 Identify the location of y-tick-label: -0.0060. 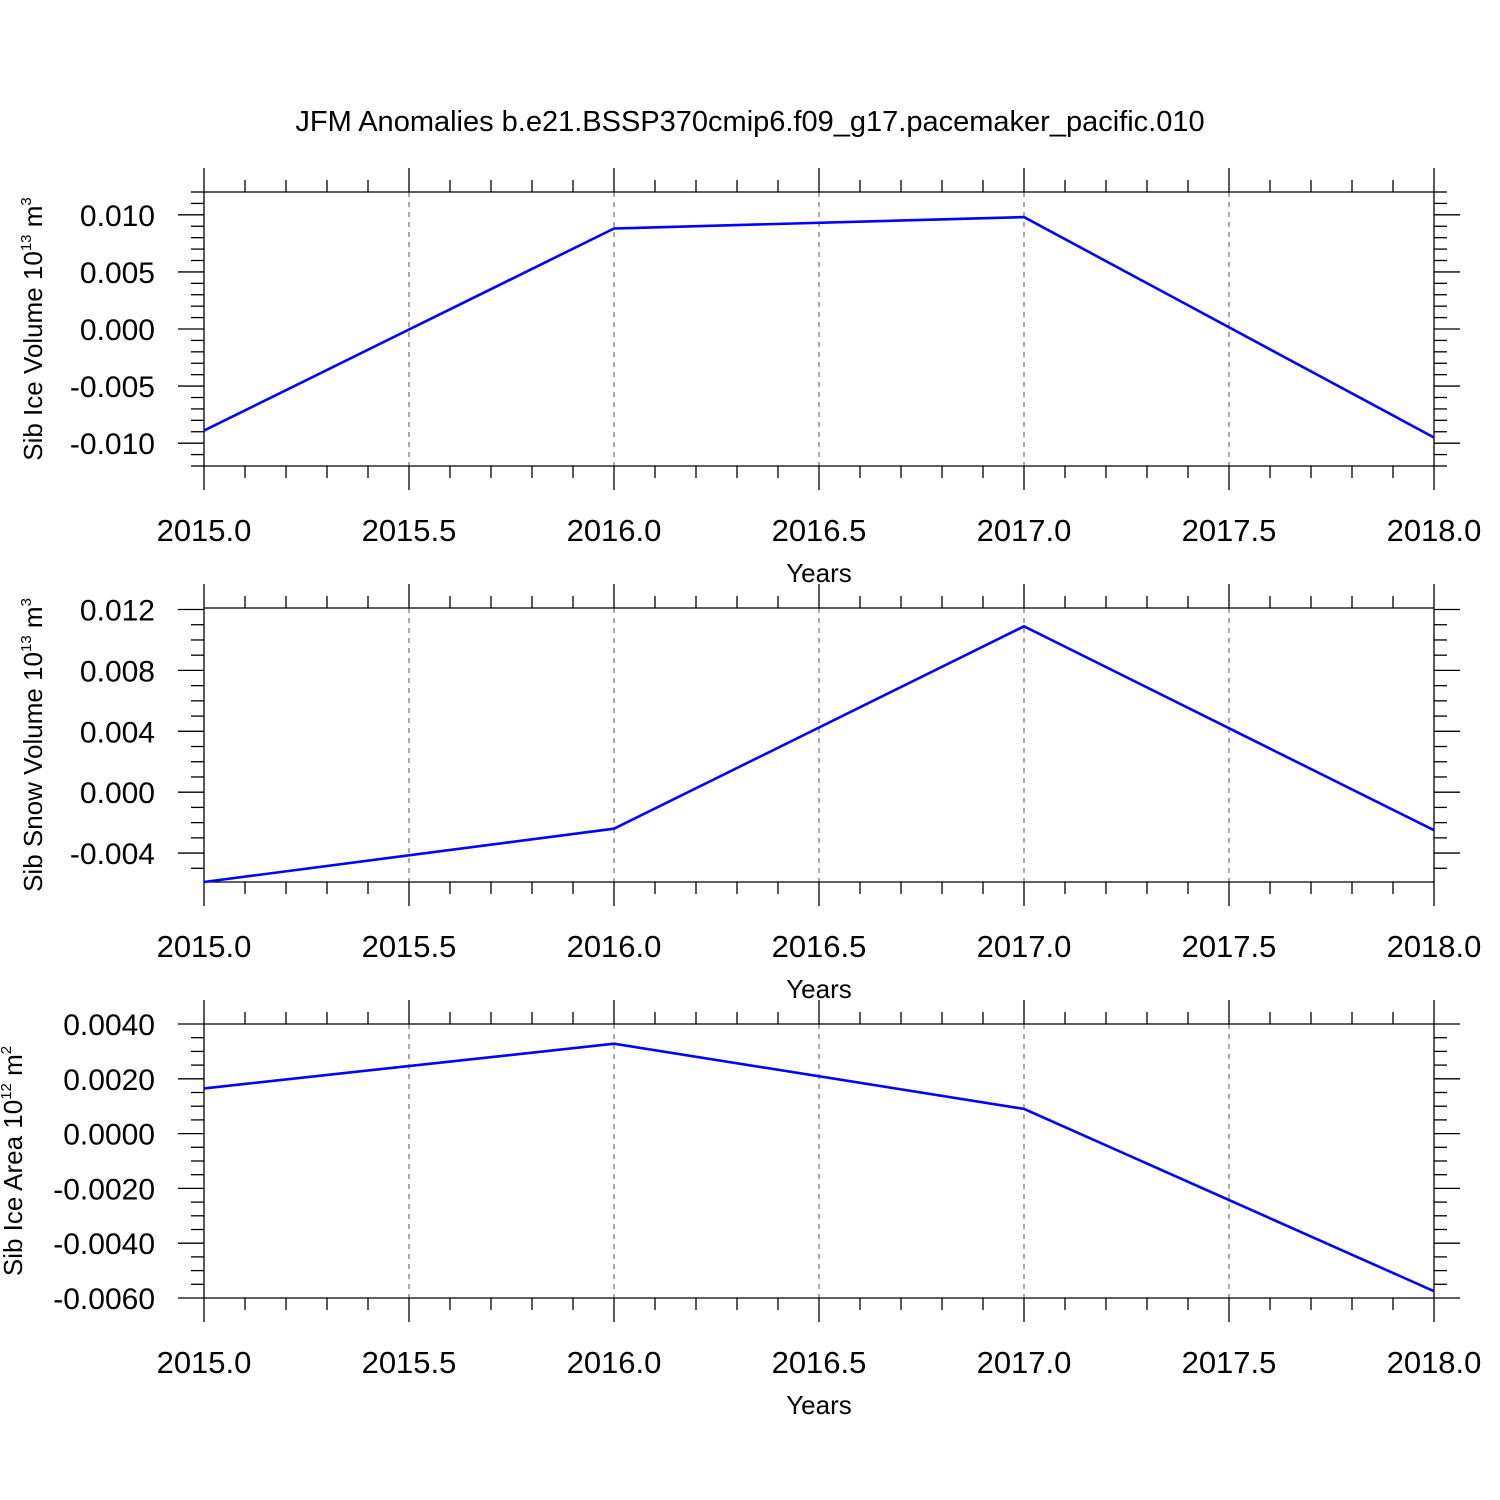
(104, 1299).